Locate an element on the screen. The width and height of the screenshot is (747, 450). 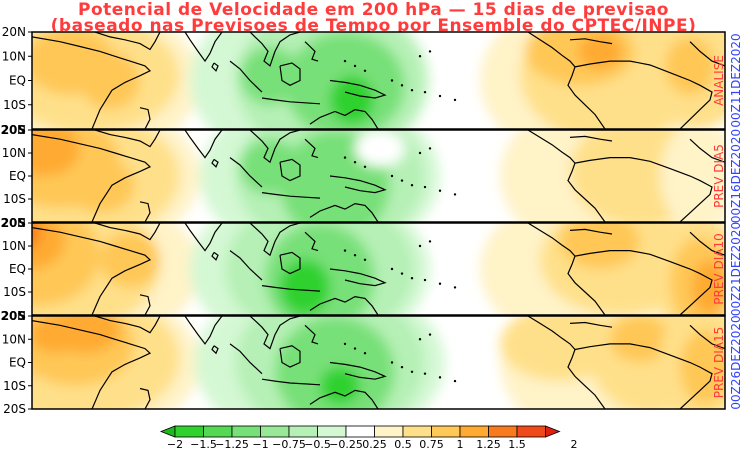
panel-label: PREV DIA5 is located at coordinates (719, 176).